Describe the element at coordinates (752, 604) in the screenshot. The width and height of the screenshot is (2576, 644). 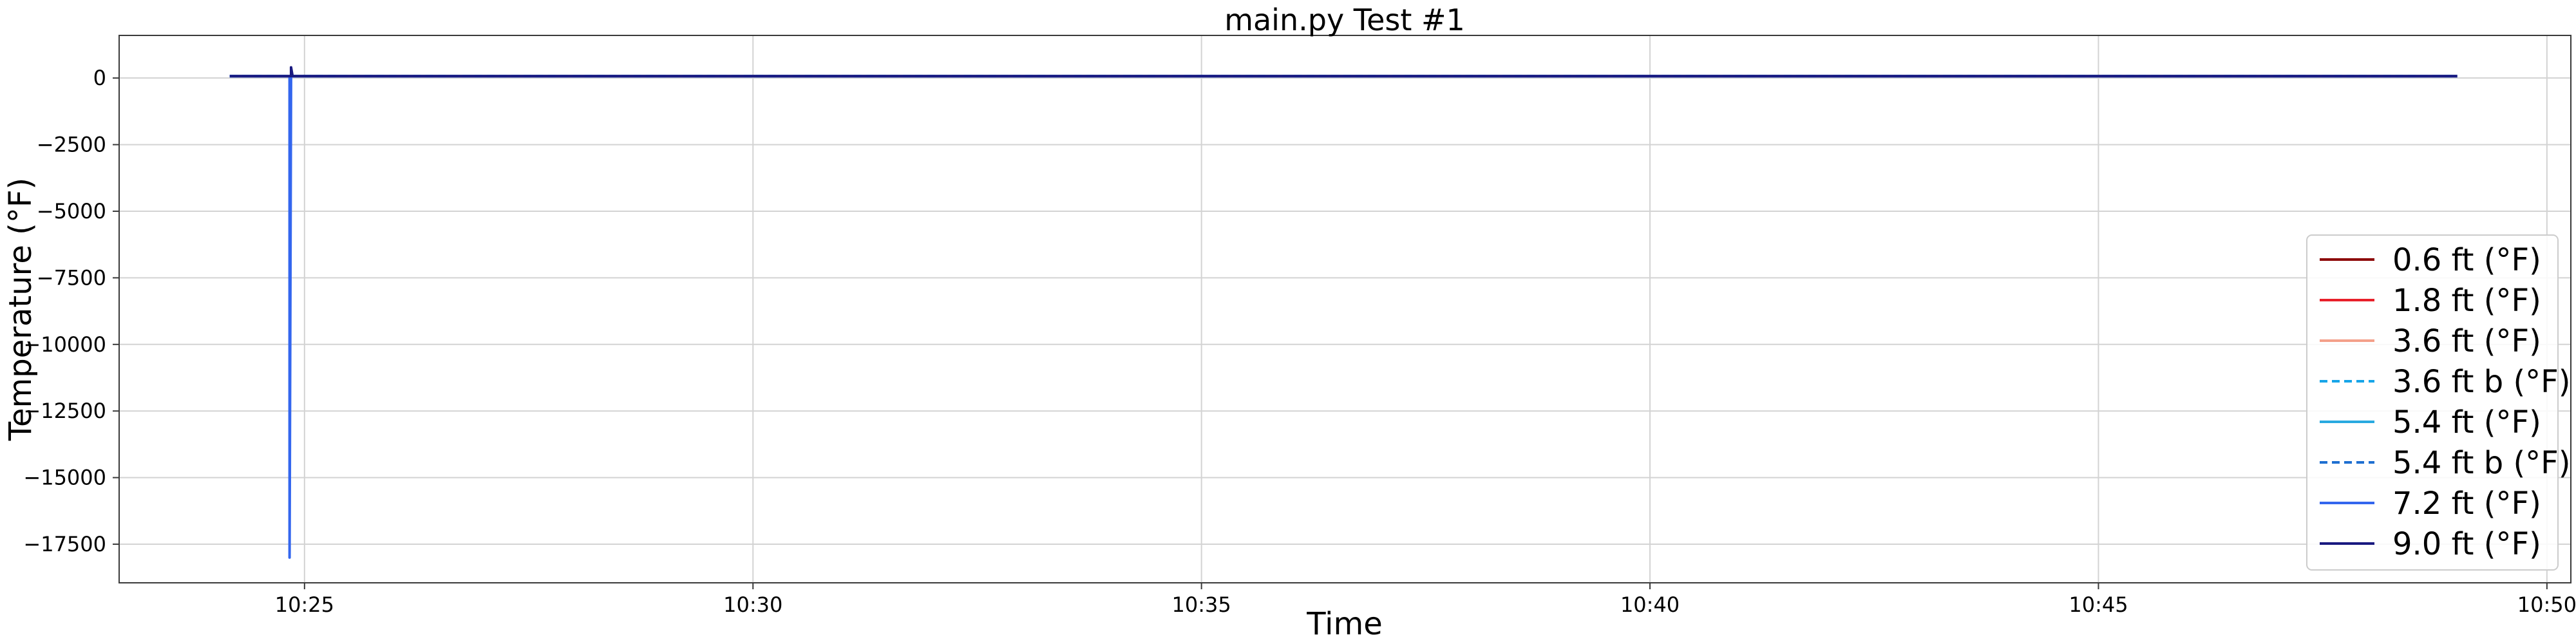
I see `x-tick-label: 10:30` at that location.